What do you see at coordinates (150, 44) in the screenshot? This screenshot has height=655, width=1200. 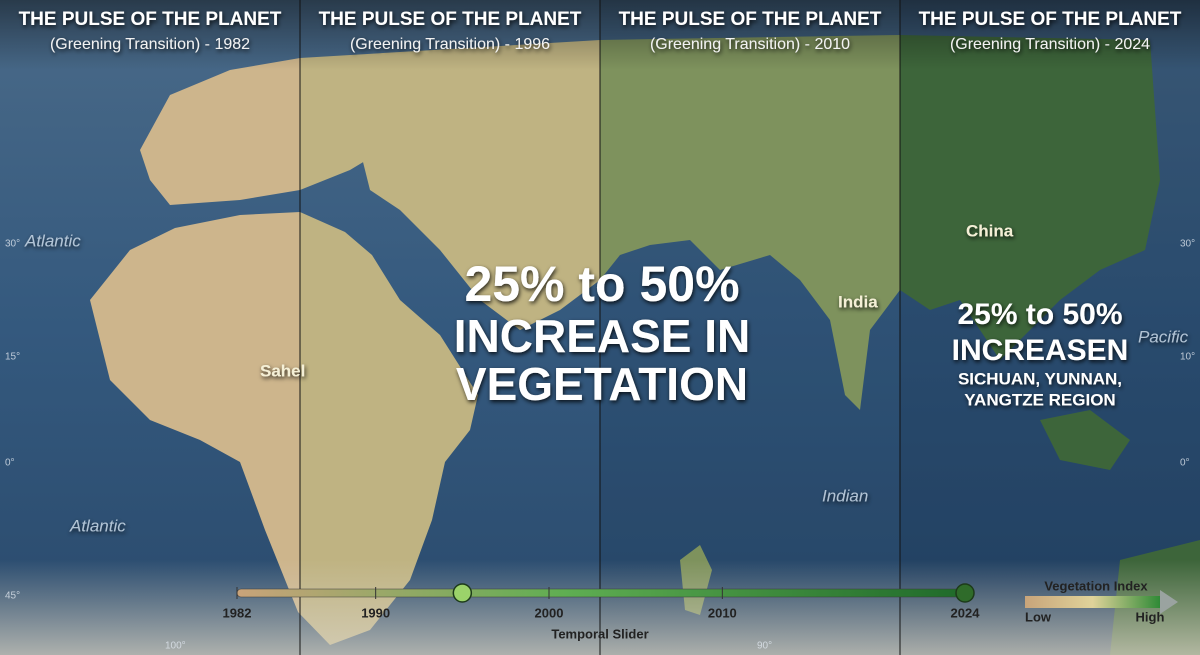 I see `panel-subtitle: (Greening Transition) - 1982` at bounding box center [150, 44].